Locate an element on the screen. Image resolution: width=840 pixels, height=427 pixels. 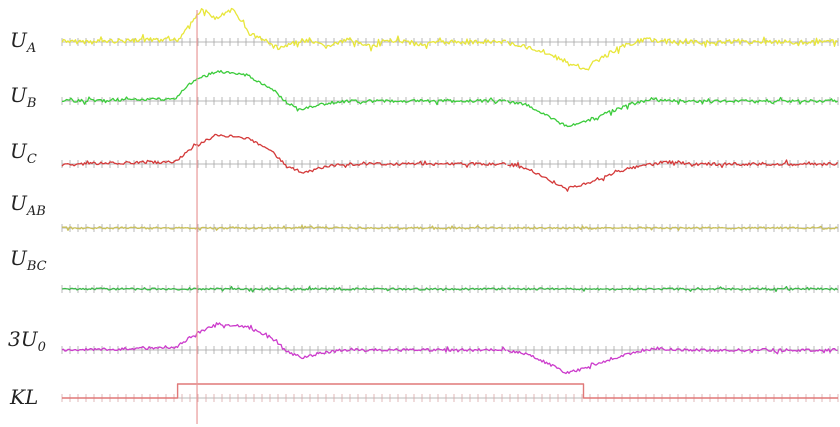
label-ubc: UBC is located at coordinates (28, 260).